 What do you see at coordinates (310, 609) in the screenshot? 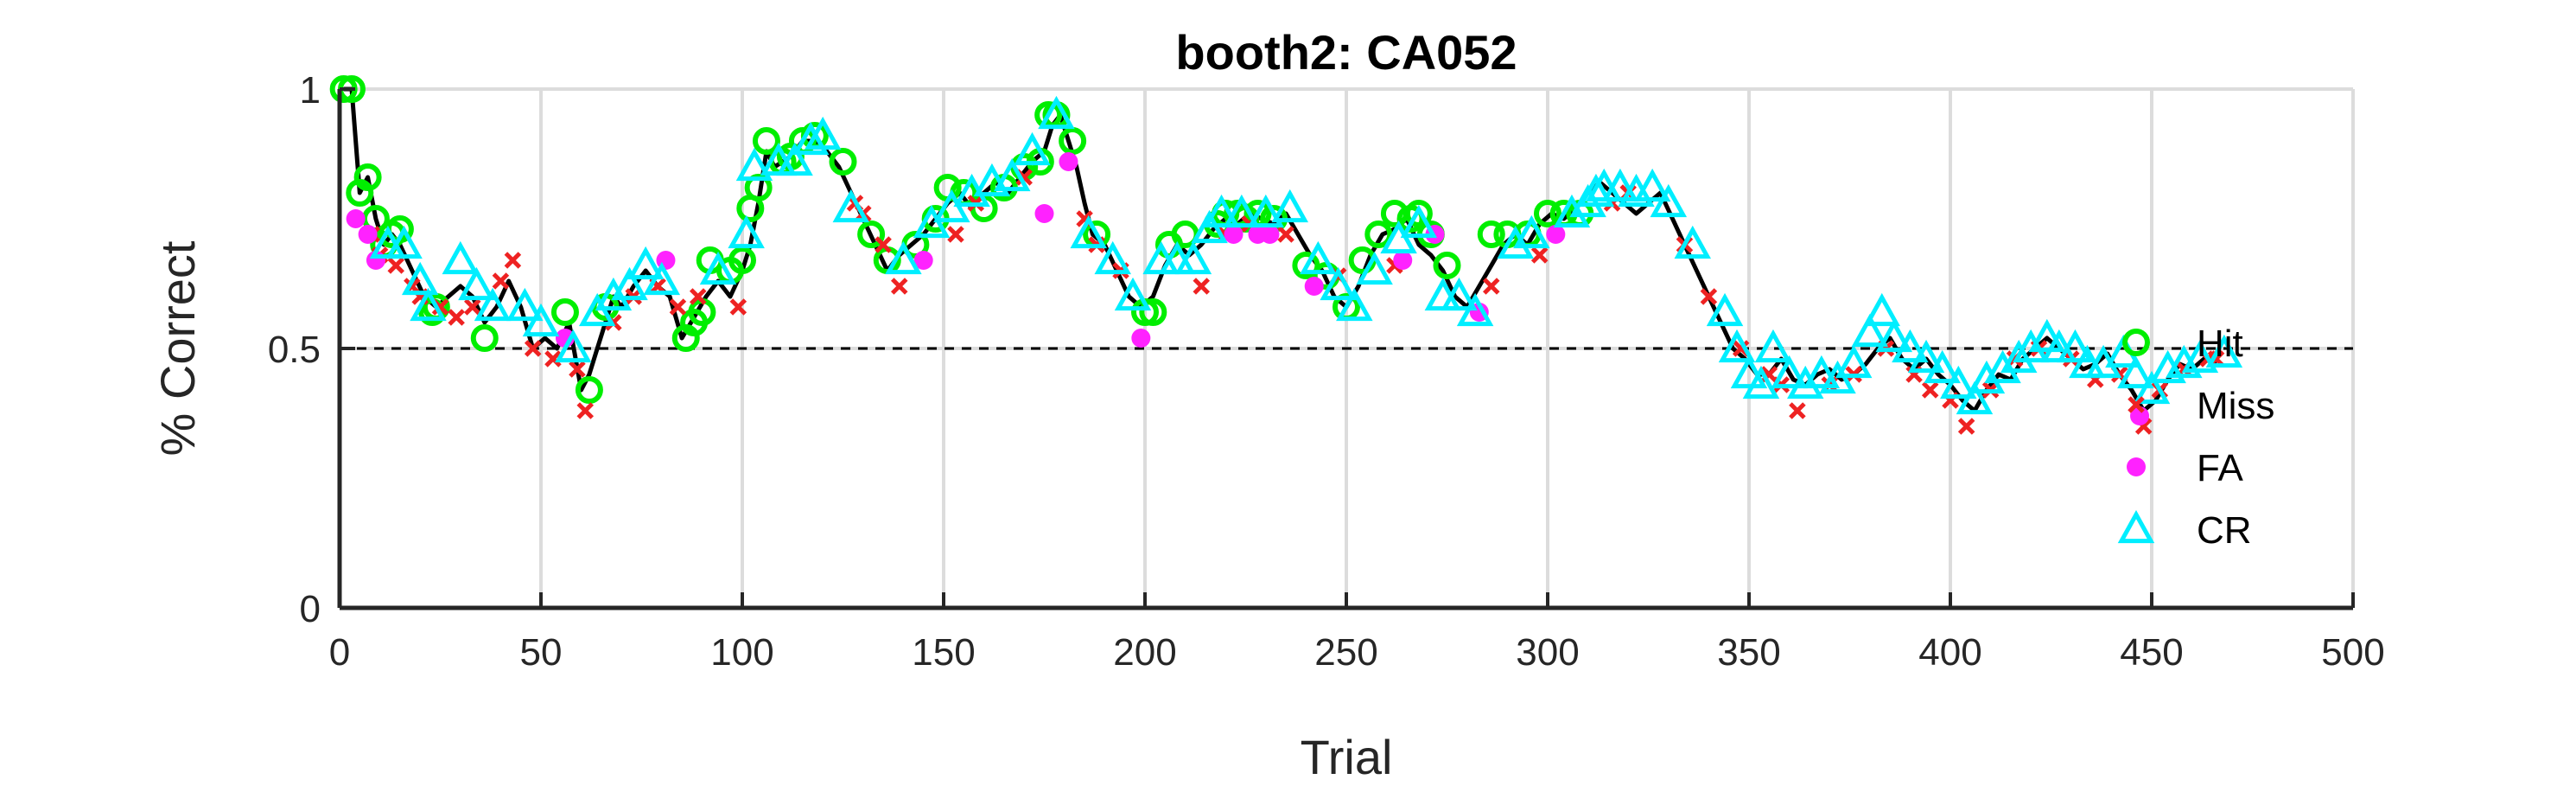
I see `y-tick-label: 0` at bounding box center [310, 609].